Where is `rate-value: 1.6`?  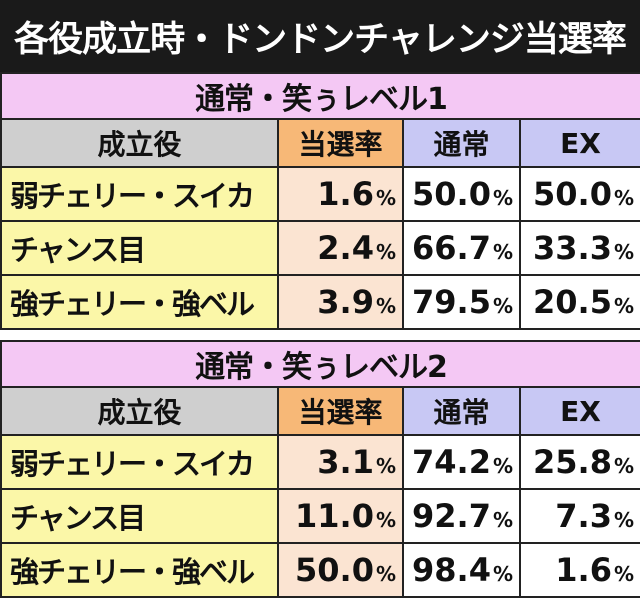
rate-value: 1.6 is located at coordinates (345, 194).